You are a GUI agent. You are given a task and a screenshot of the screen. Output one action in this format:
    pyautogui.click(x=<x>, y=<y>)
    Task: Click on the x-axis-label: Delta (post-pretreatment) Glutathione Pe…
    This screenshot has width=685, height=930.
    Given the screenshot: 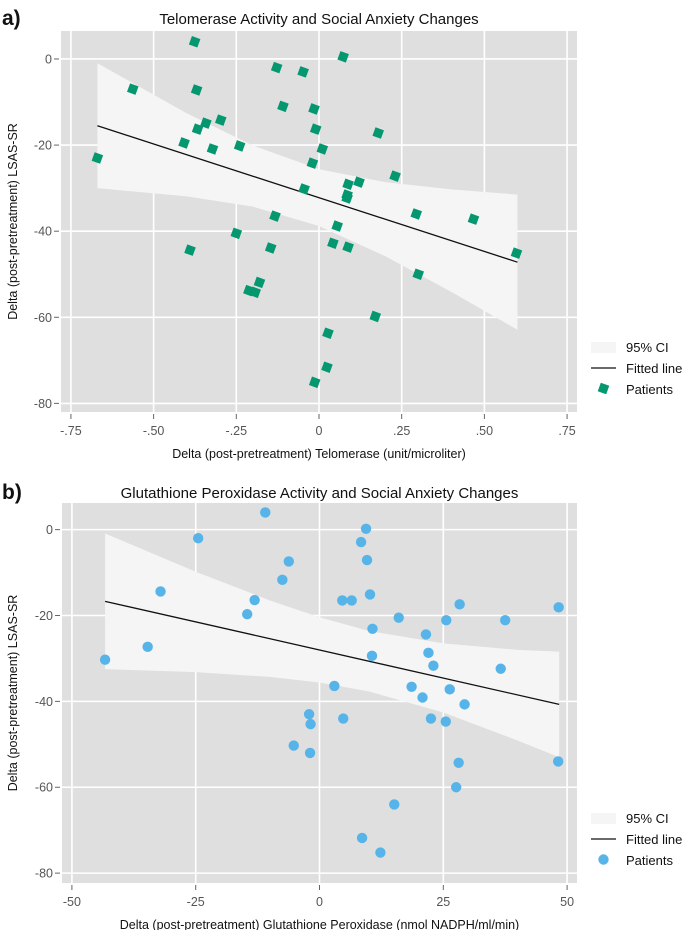 What is the action you would take?
    pyautogui.click(x=319, y=924)
    